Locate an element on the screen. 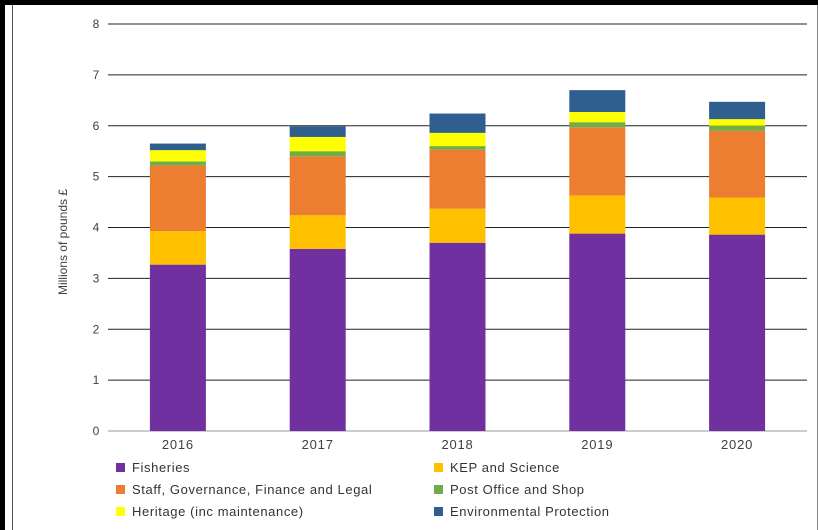  legend-item: KEP and Science is located at coordinates (574, 467).